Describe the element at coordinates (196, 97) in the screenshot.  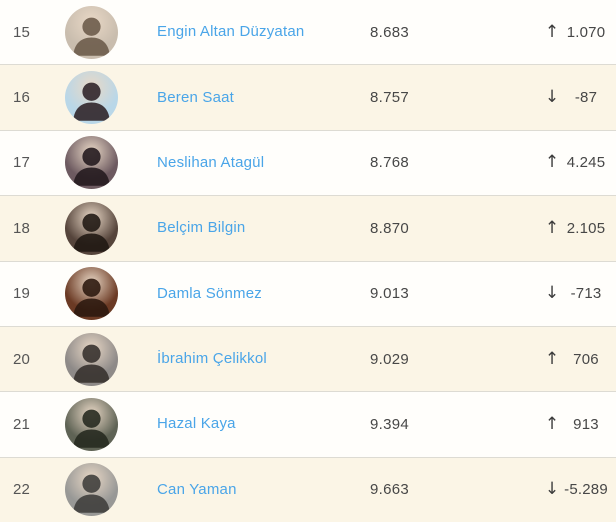
I see `actor-name-link: Beren Saat` at that location.